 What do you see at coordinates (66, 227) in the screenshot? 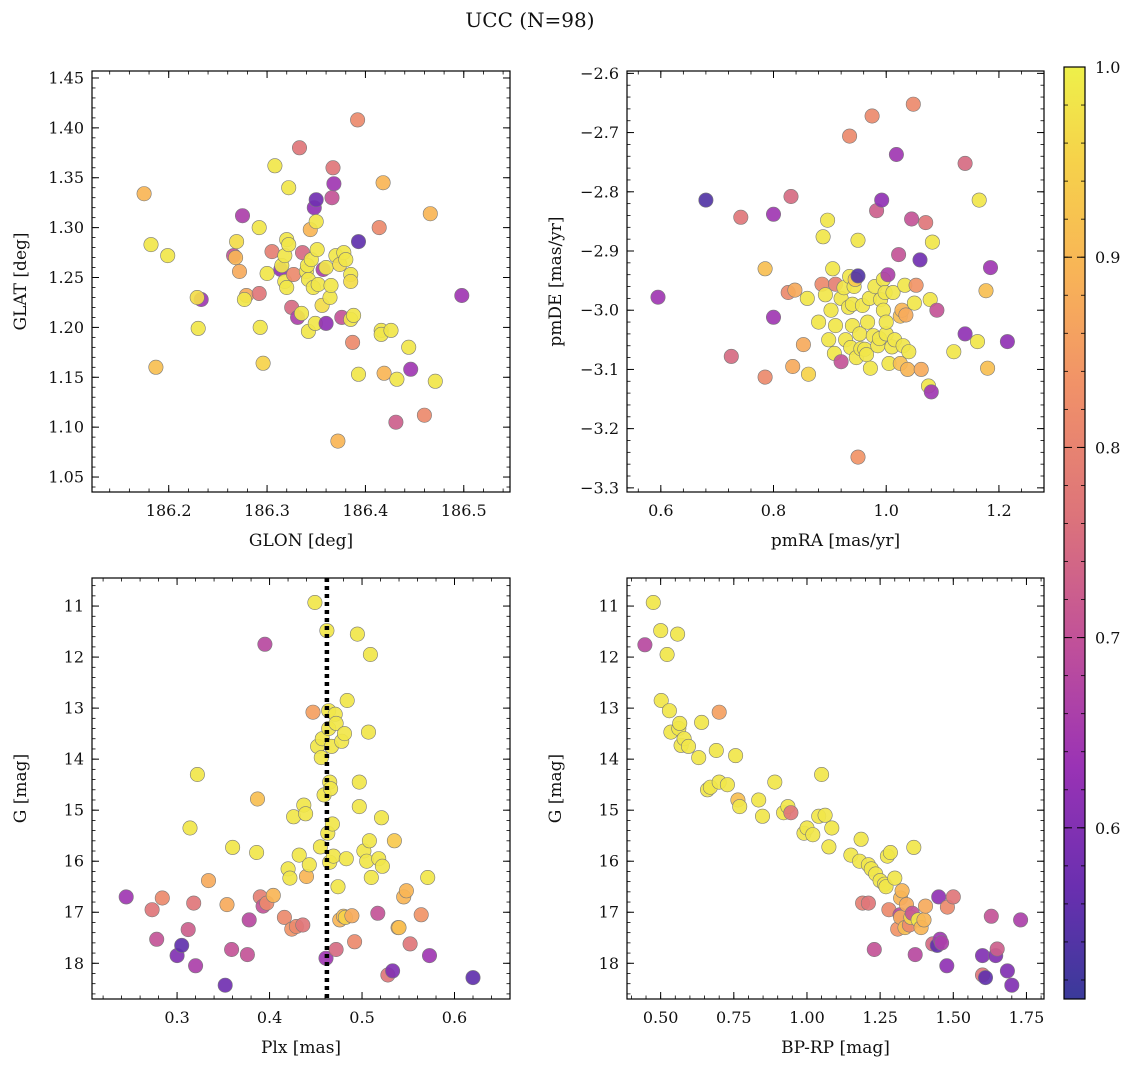
I see `y-tick-label: 1.30` at bounding box center [66, 227].